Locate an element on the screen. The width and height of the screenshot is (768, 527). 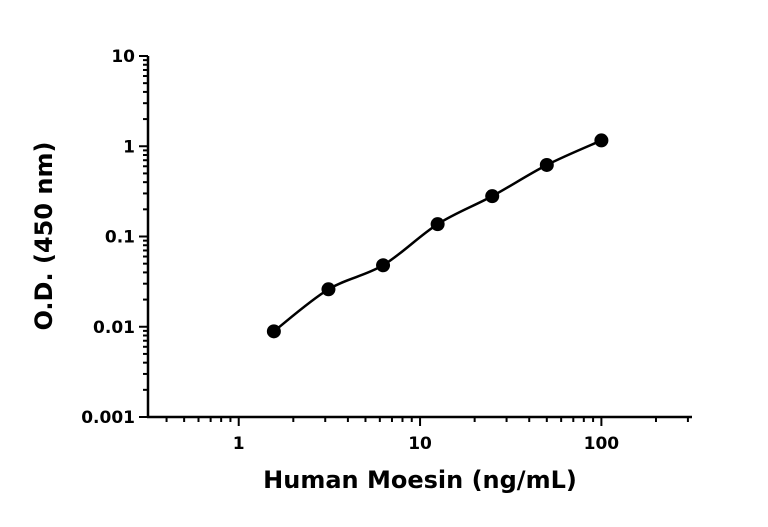
y-tick-label: 1 is located at coordinates (129, 147).